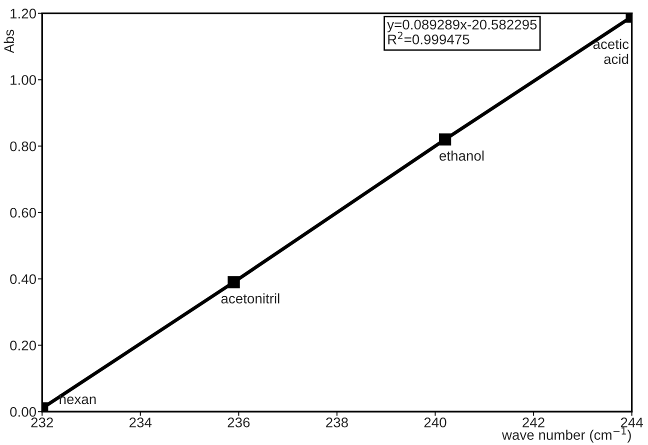 This screenshot has height=445, width=648. I want to click on x-tick-label: 240, so click(435, 423).